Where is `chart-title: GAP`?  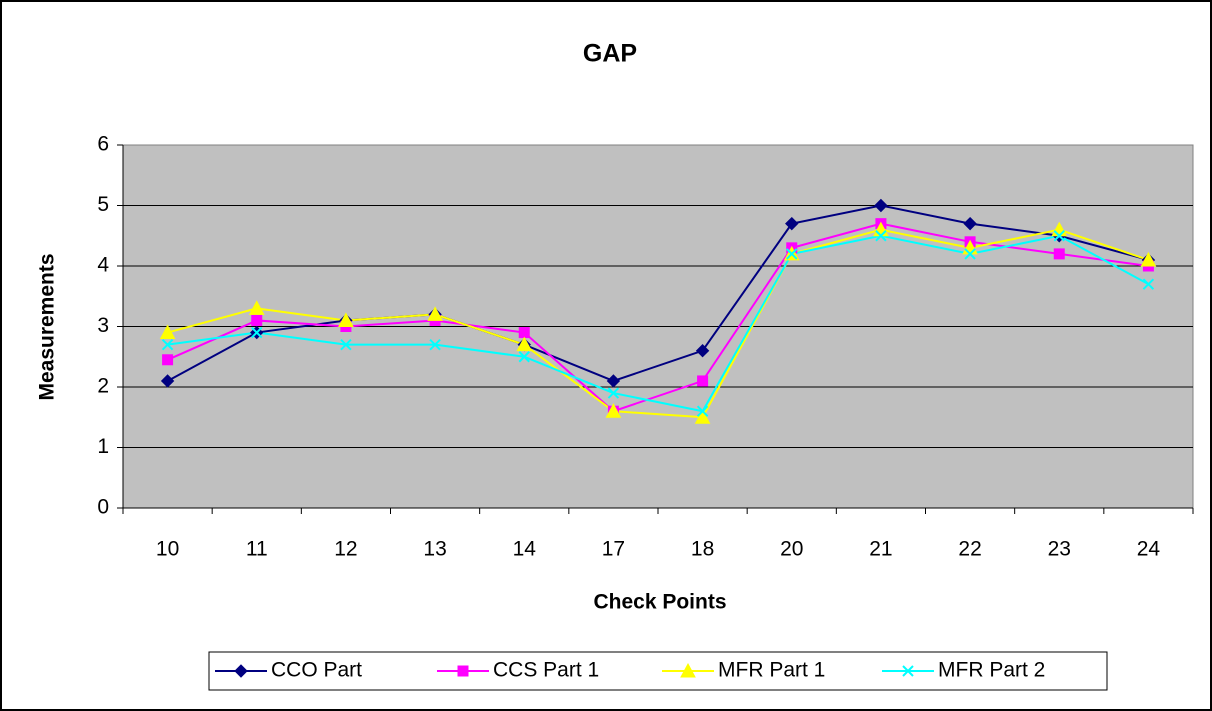 chart-title: GAP is located at coordinates (610, 54).